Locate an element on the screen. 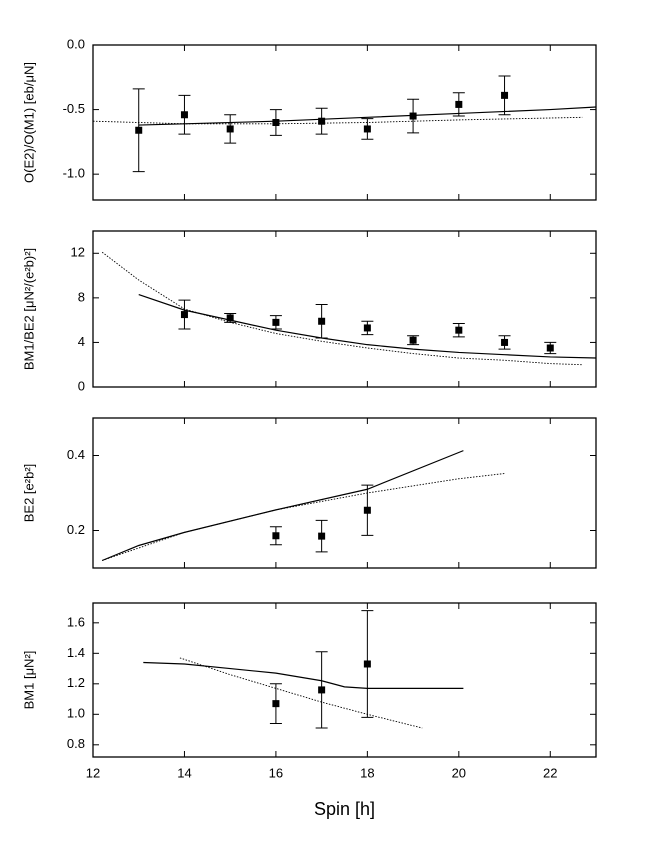 This screenshot has height=850, width=654. y-tick-label: 12 is located at coordinates (78, 252).